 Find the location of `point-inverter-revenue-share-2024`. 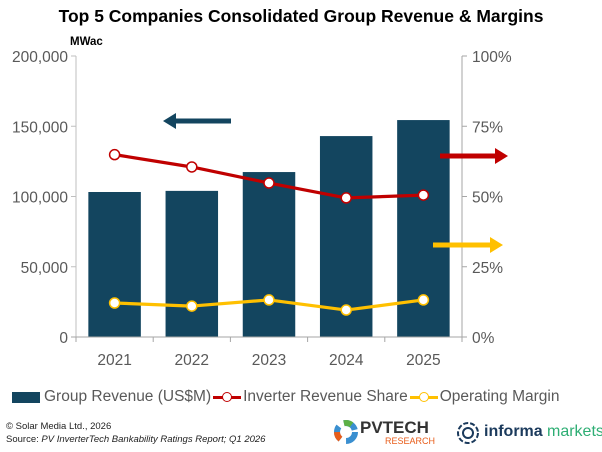

point-inverter-revenue-share-2024 is located at coordinates (346, 198).